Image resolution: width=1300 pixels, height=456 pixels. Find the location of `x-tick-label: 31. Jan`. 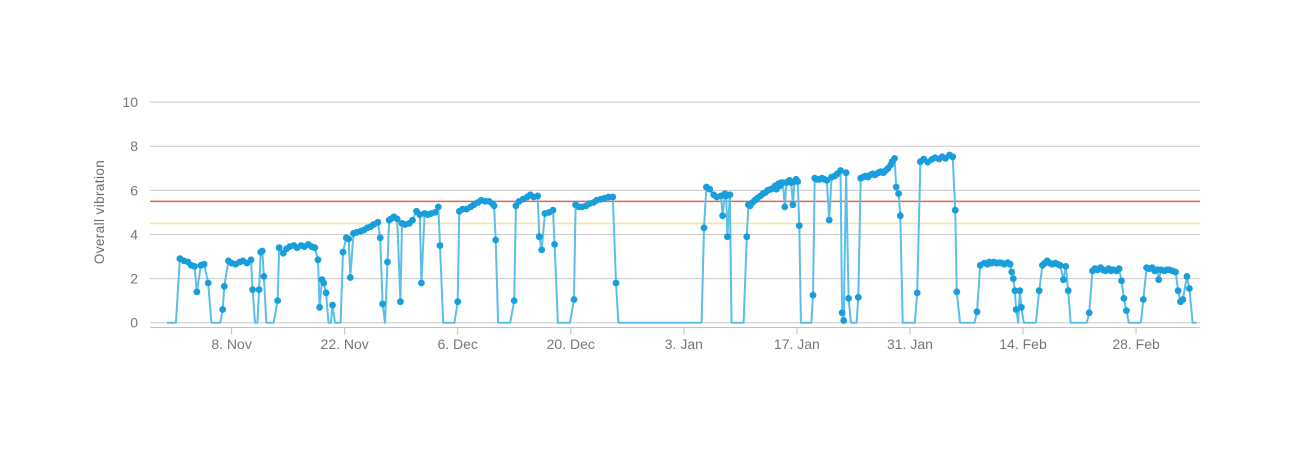

x-tick-label: 31. Jan is located at coordinates (910, 344).